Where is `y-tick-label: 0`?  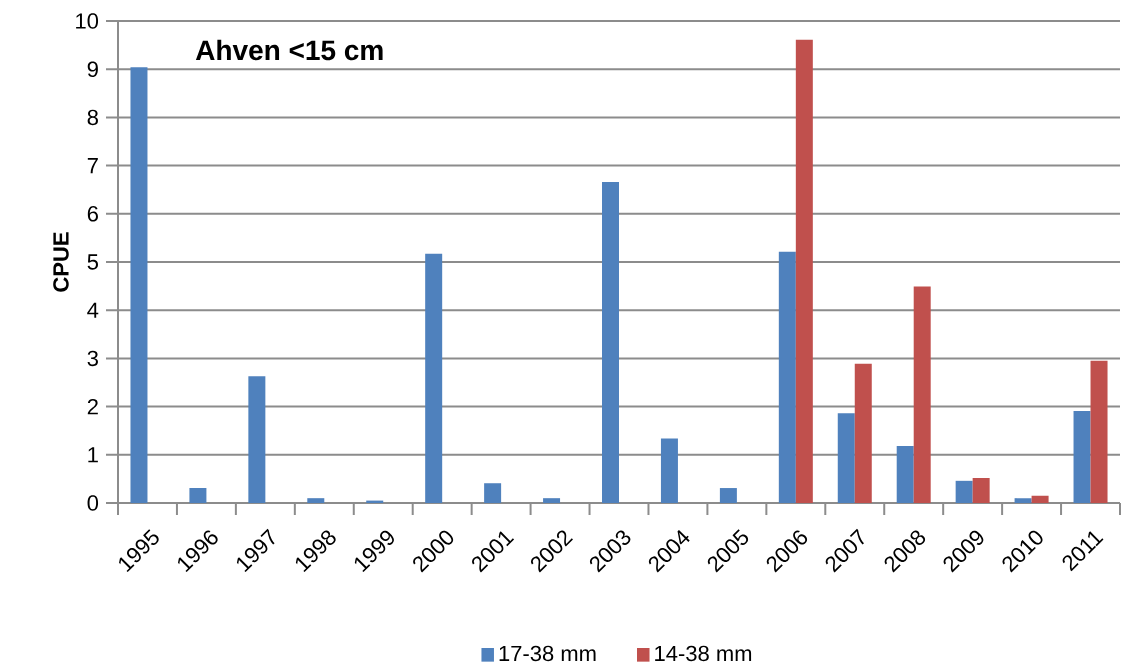 y-tick-label: 0 is located at coordinates (93, 503).